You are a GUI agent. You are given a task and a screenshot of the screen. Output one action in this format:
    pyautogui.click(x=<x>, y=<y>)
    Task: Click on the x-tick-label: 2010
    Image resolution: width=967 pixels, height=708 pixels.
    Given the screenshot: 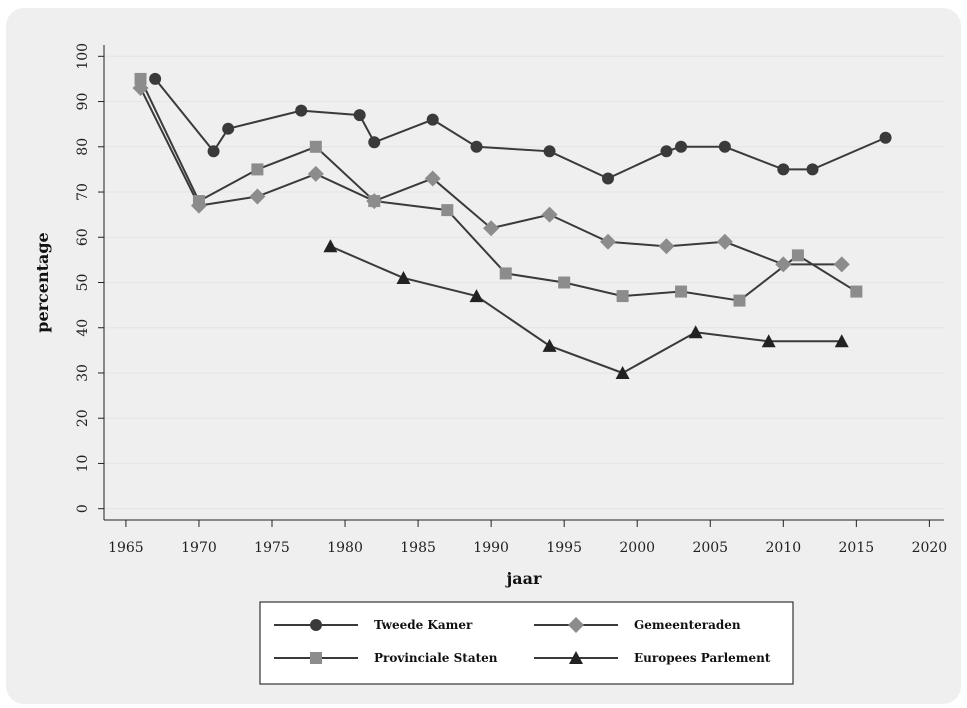 What is the action you would take?
    pyautogui.click(x=783, y=548)
    